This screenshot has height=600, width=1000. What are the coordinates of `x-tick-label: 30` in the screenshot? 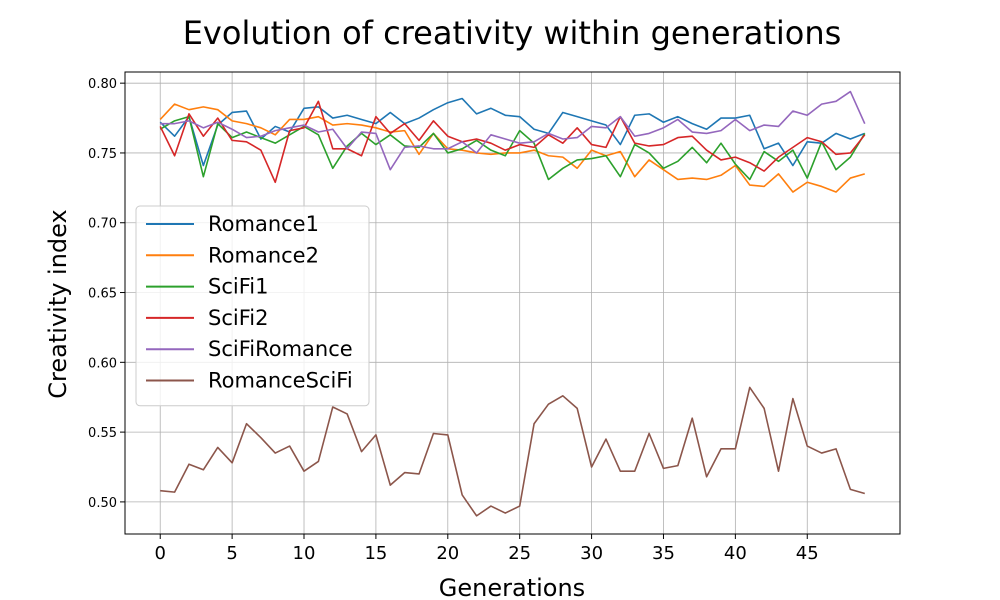 It's located at (591, 553).